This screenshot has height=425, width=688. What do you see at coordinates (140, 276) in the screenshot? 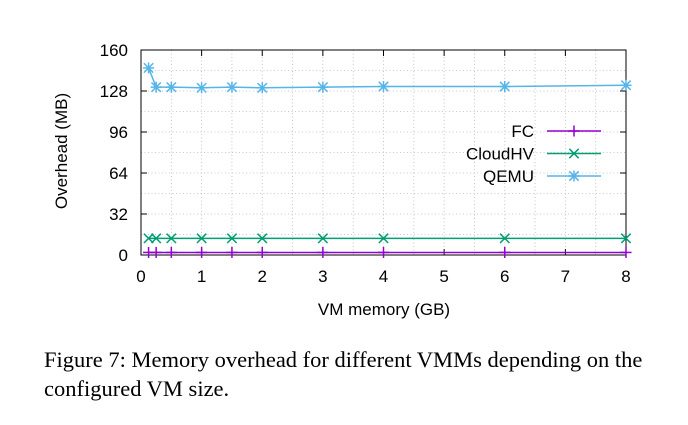
I see `x-tick-label: 0` at bounding box center [140, 276].